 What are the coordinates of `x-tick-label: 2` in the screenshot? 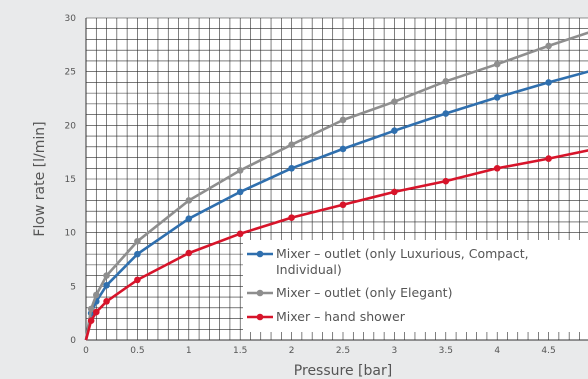 It's located at (292, 351).